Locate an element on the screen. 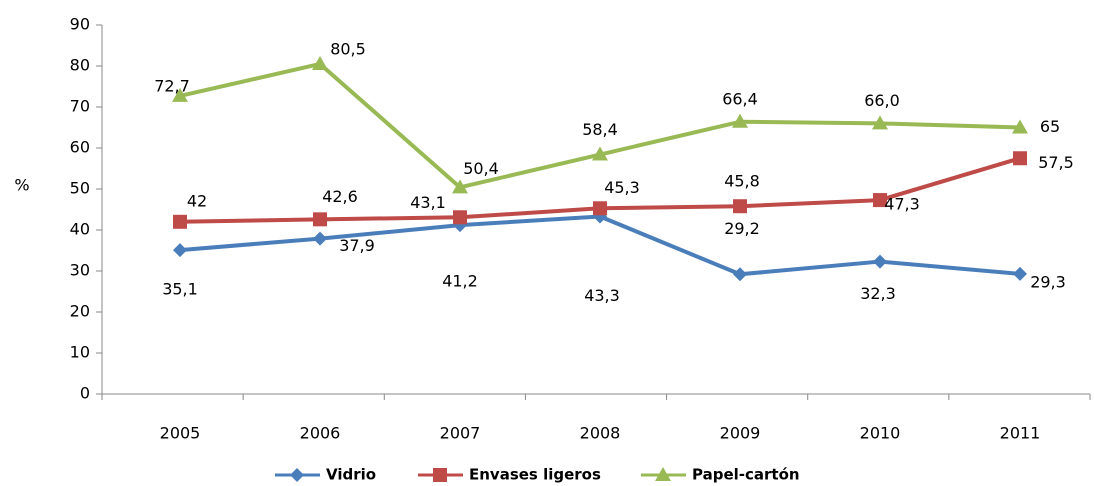 The height and width of the screenshot is (486, 1094). data-label: 47,3 is located at coordinates (902, 204).